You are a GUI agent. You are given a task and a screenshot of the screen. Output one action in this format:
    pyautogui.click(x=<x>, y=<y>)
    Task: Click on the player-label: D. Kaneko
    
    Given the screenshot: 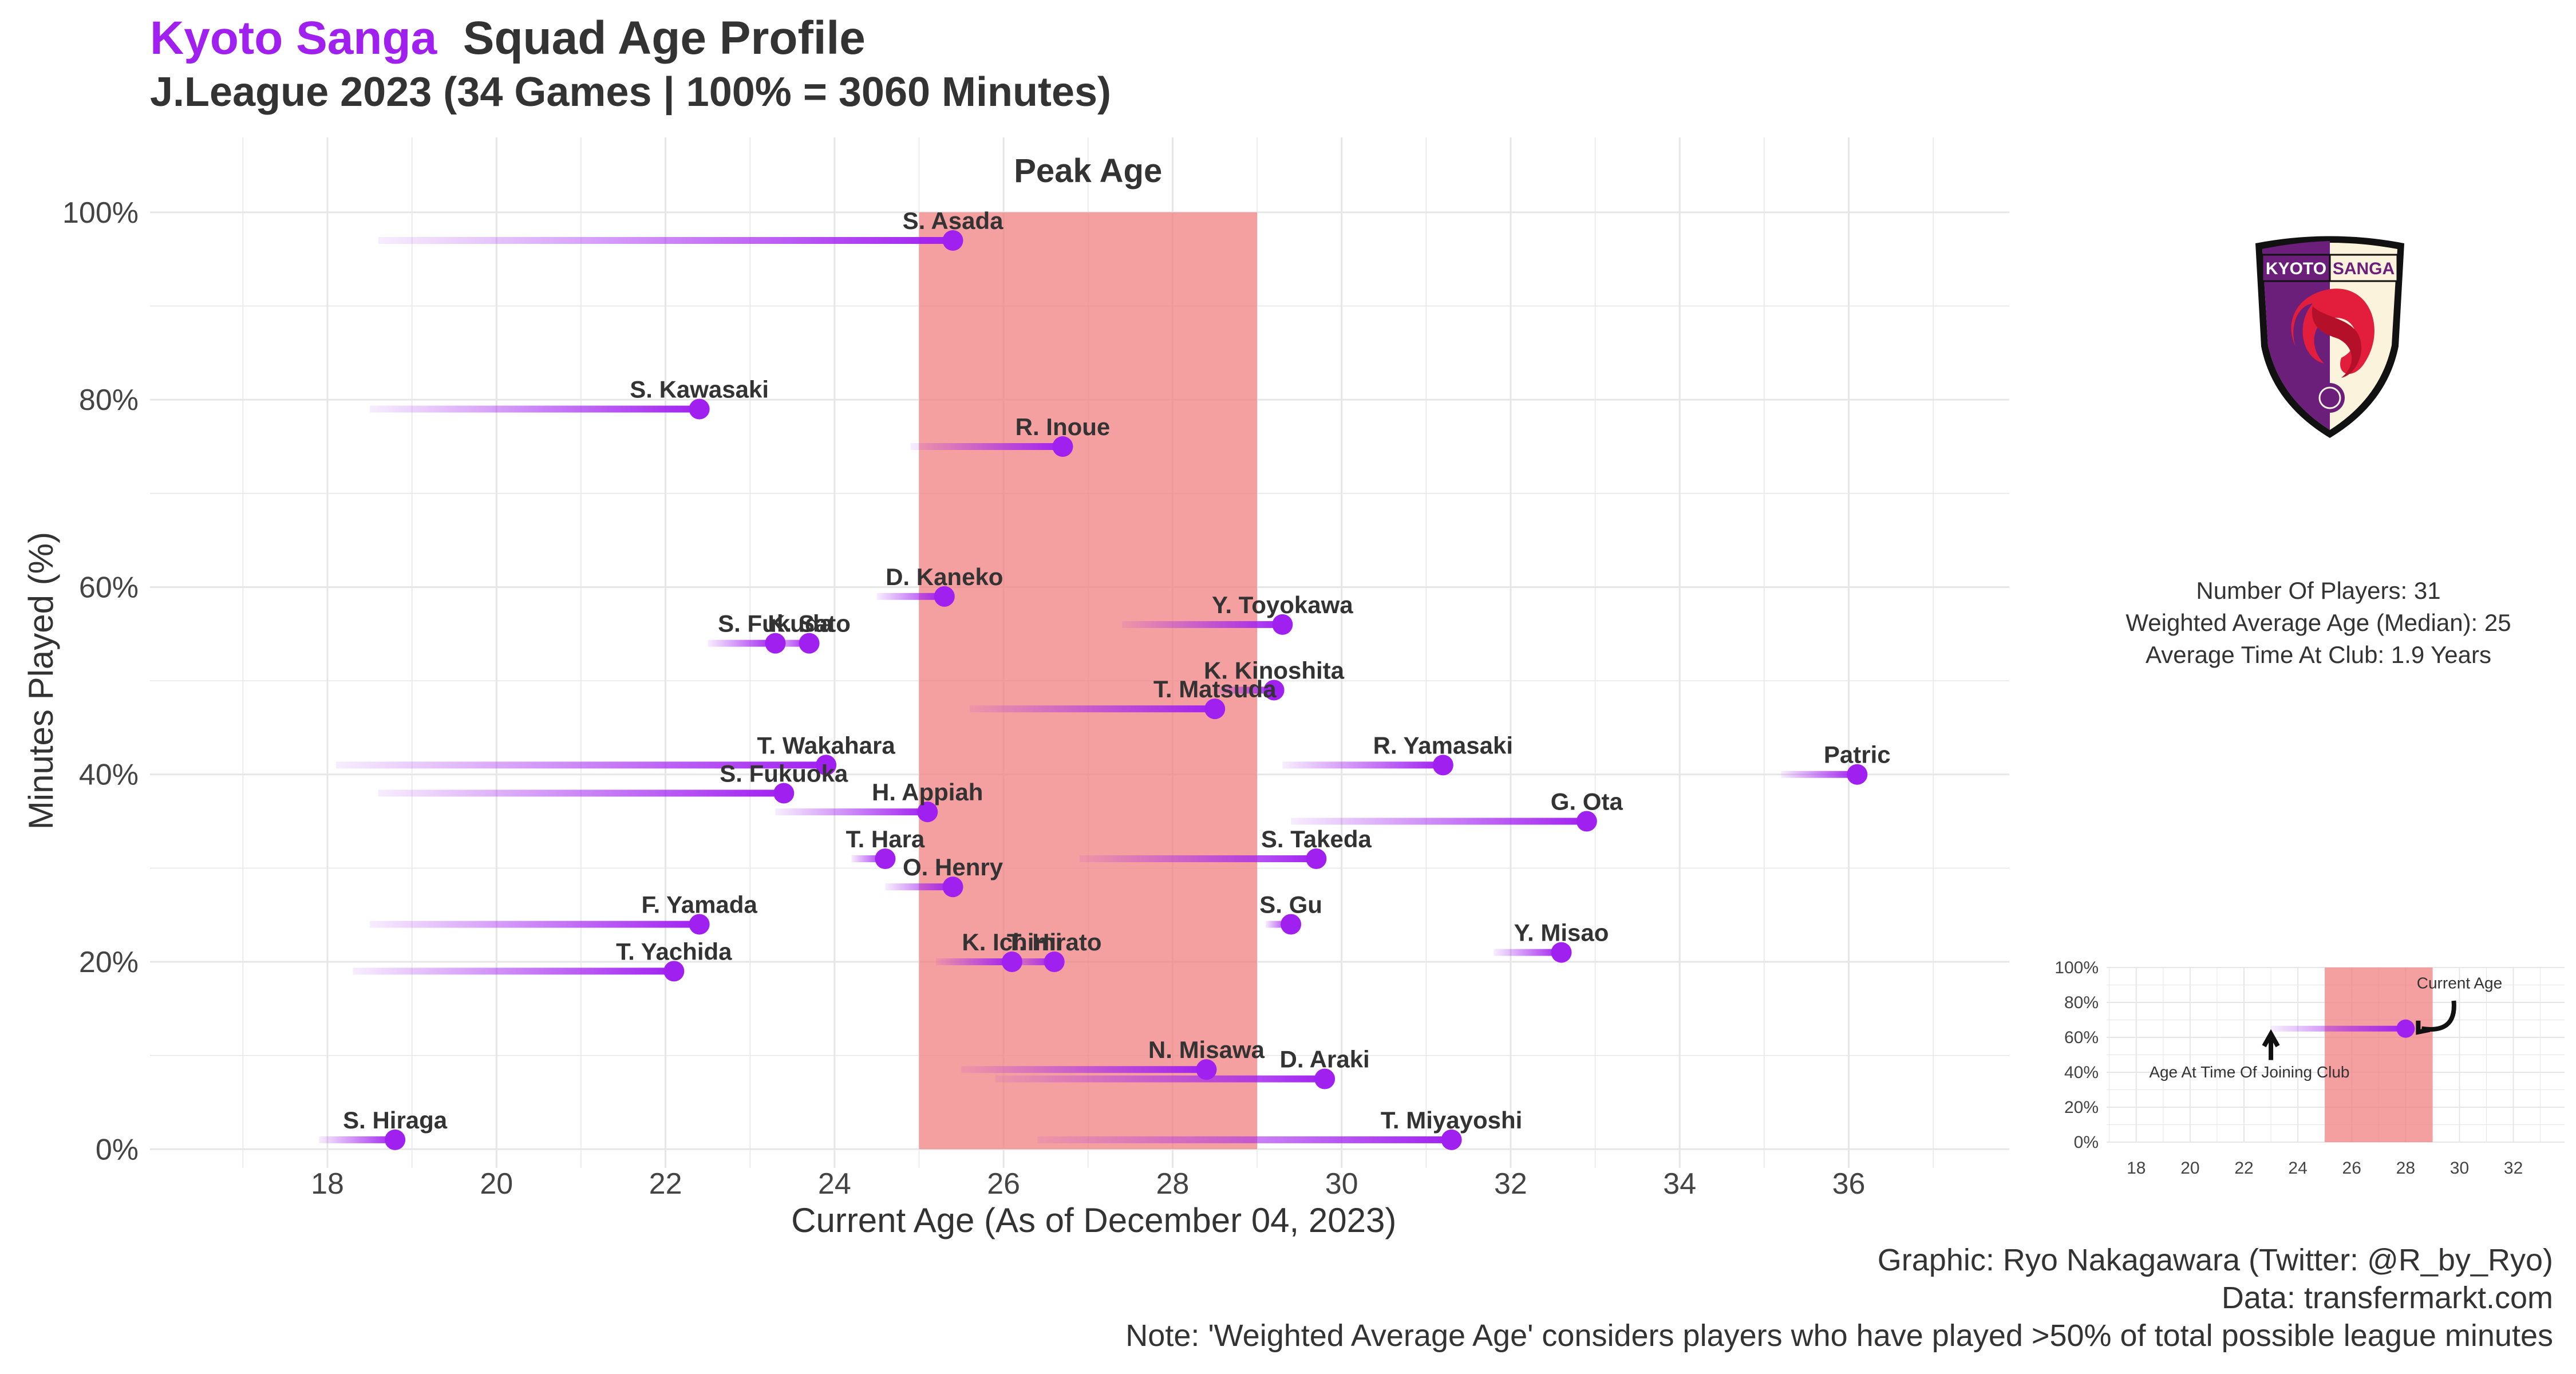 What is the action you would take?
    pyautogui.click(x=944, y=576)
    